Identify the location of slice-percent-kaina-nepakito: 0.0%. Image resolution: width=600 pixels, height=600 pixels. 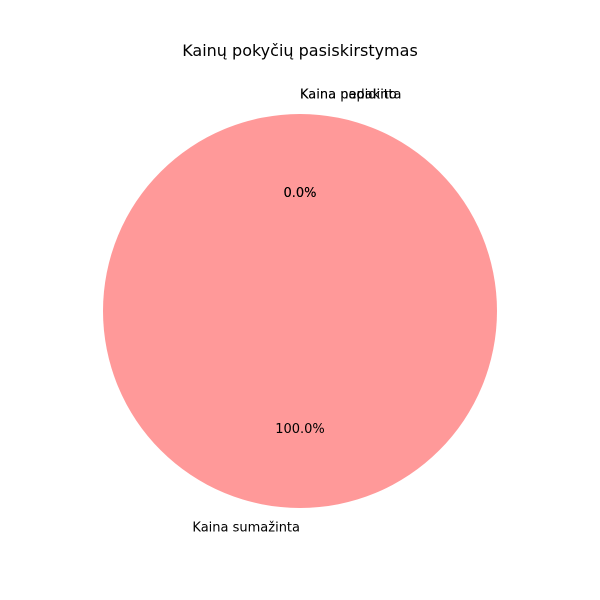
(299, 193).